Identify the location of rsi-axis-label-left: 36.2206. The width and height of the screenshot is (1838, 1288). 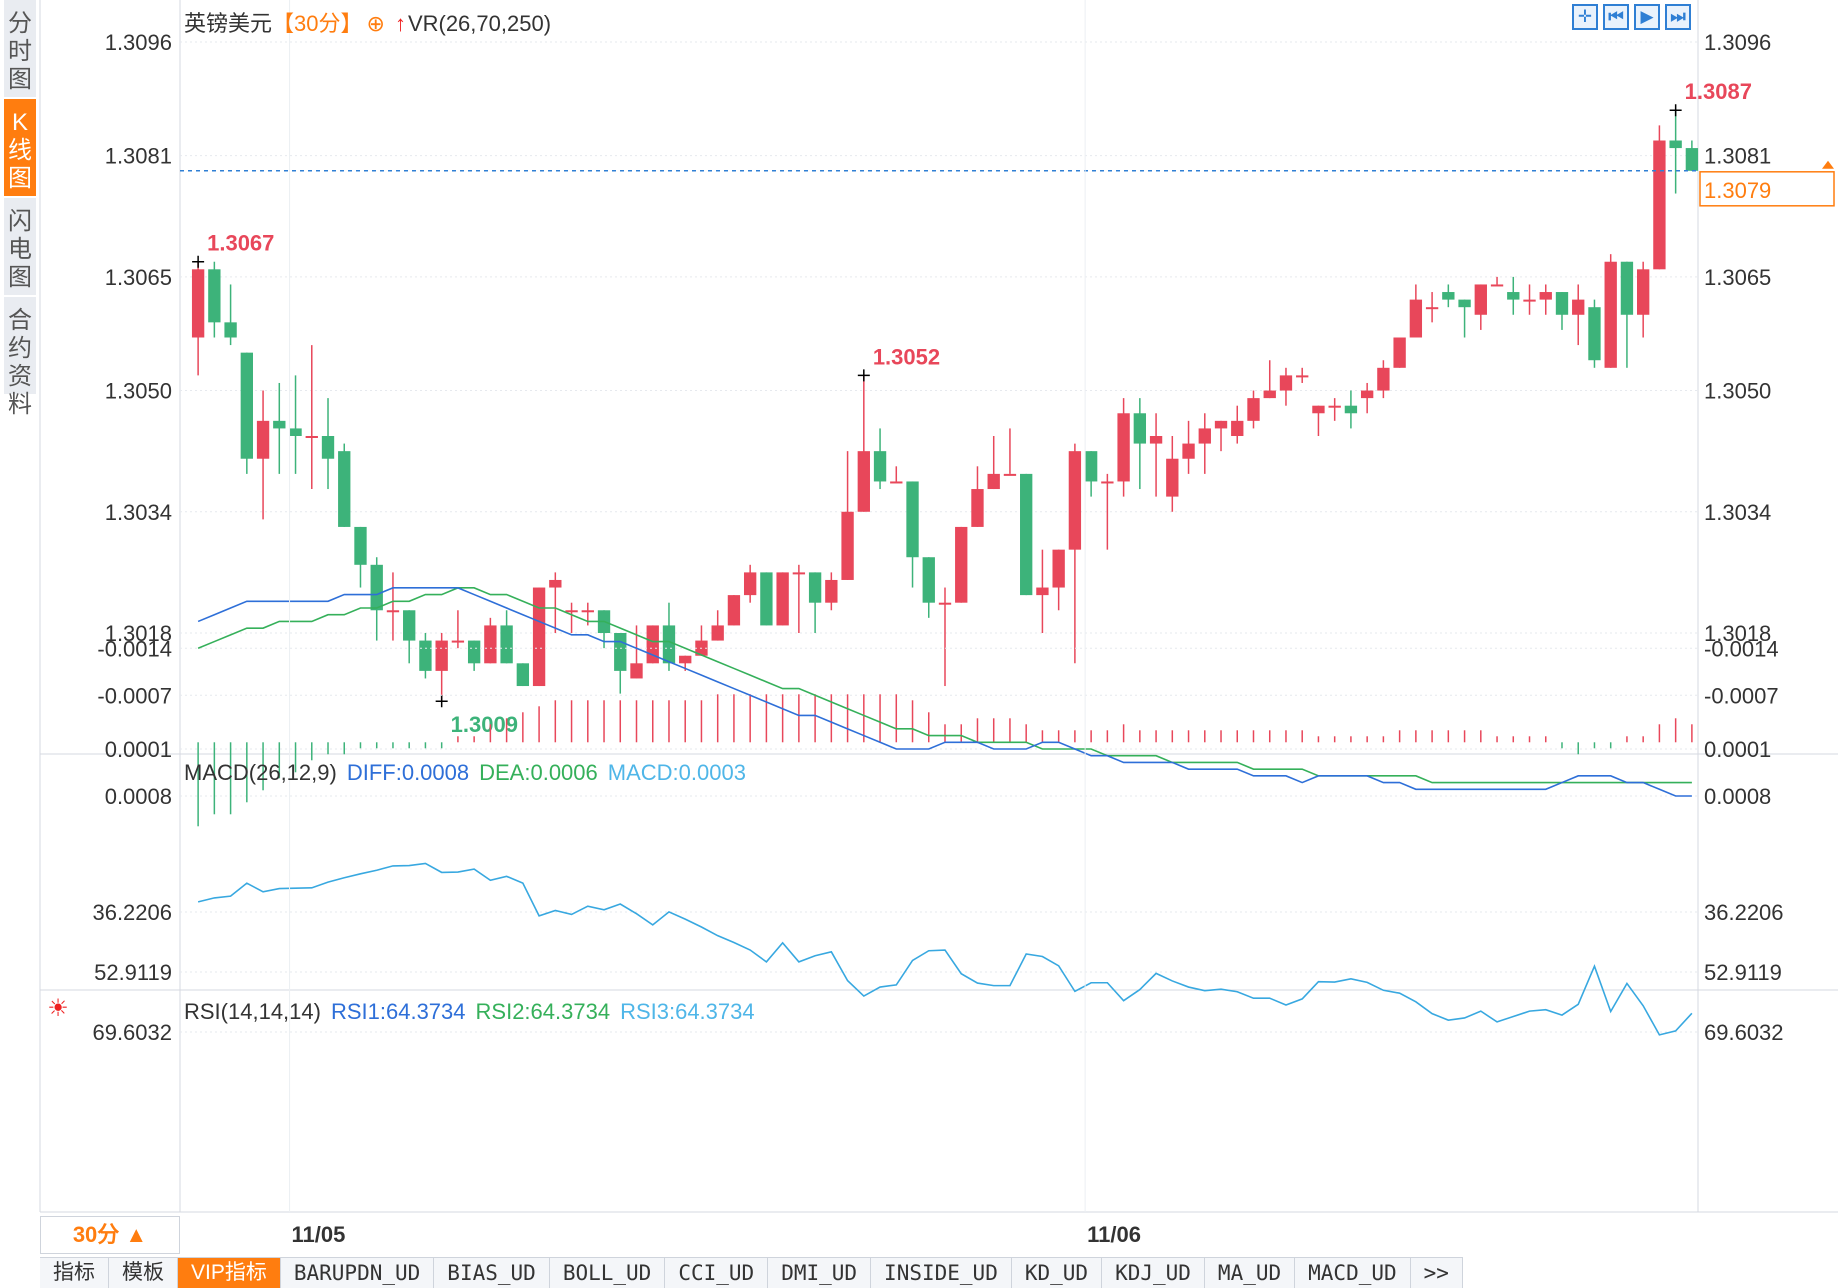
(132, 912).